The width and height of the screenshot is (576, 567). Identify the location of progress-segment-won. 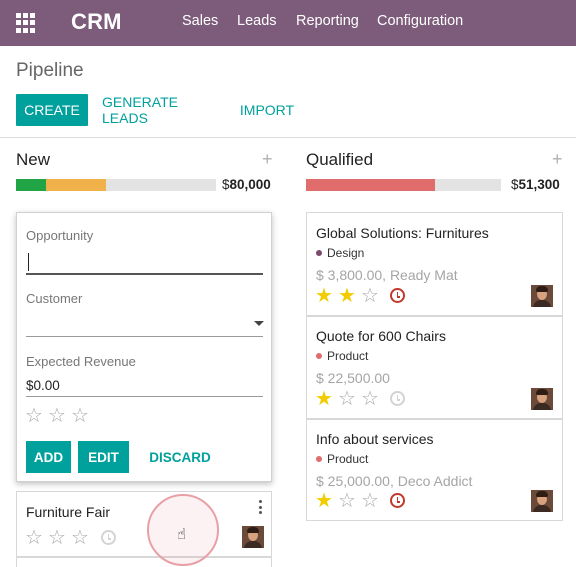
(31, 185).